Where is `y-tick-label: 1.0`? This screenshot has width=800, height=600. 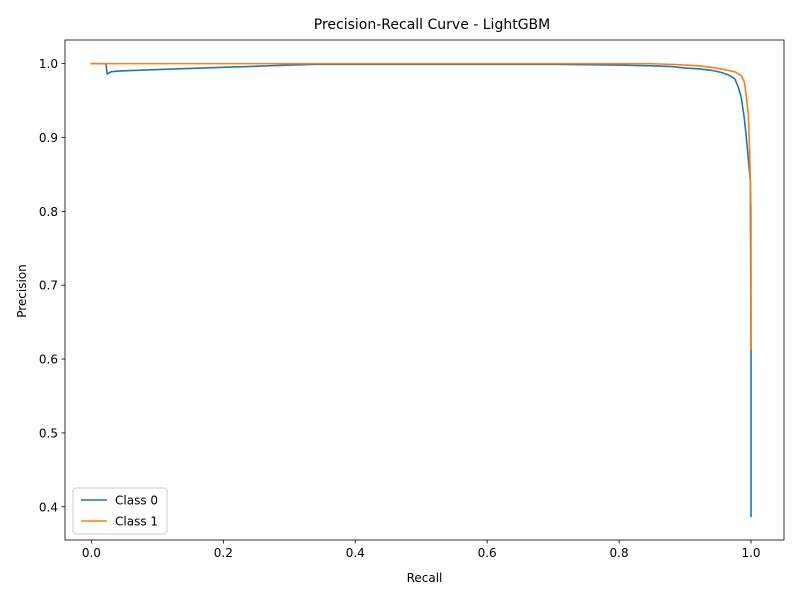 y-tick-label: 1.0 is located at coordinates (48, 64).